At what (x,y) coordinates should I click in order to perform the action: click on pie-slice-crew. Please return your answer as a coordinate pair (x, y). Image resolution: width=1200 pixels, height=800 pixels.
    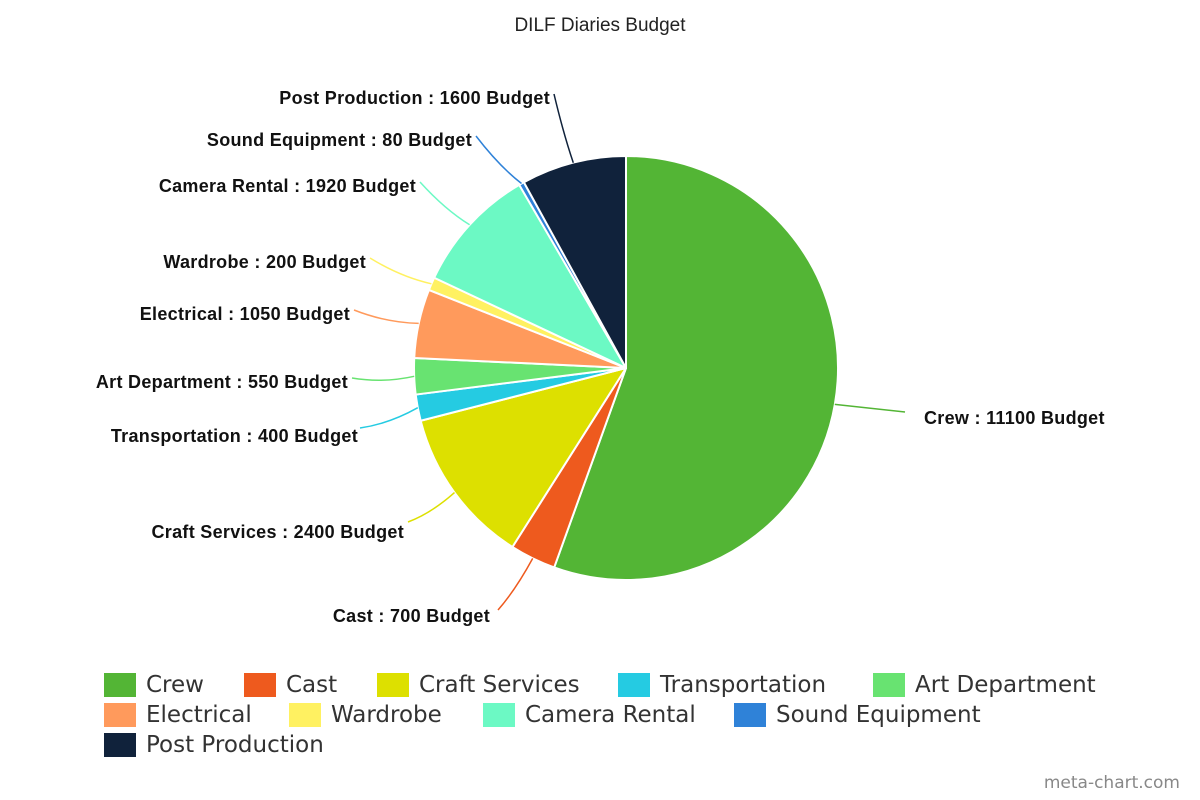
    Looking at the image, I should click on (696, 368).